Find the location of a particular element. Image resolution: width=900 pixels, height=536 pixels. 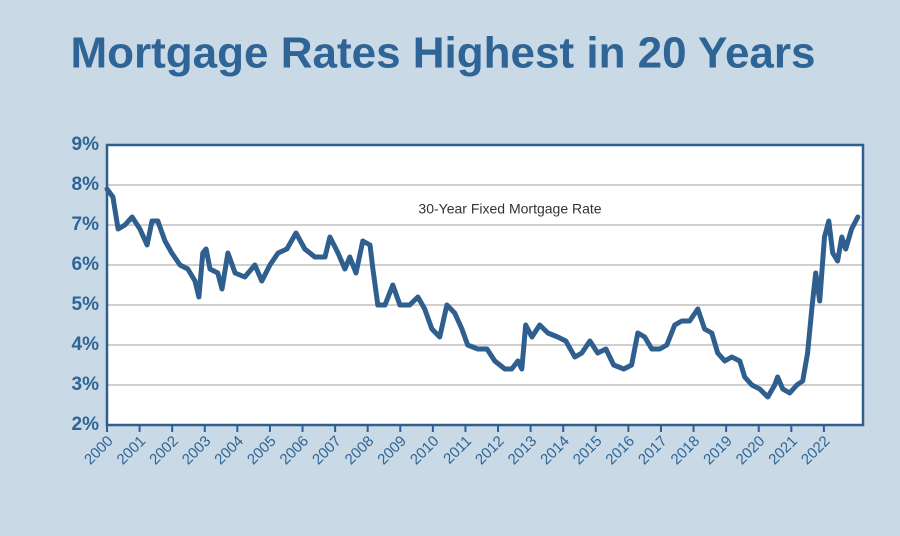

y-tick-label: 3% is located at coordinates (86, 384).